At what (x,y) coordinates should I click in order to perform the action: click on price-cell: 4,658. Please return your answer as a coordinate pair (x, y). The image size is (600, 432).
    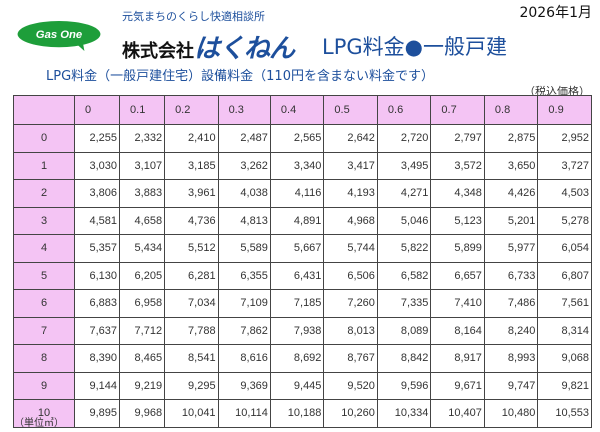
    Looking at the image, I should click on (142, 220).